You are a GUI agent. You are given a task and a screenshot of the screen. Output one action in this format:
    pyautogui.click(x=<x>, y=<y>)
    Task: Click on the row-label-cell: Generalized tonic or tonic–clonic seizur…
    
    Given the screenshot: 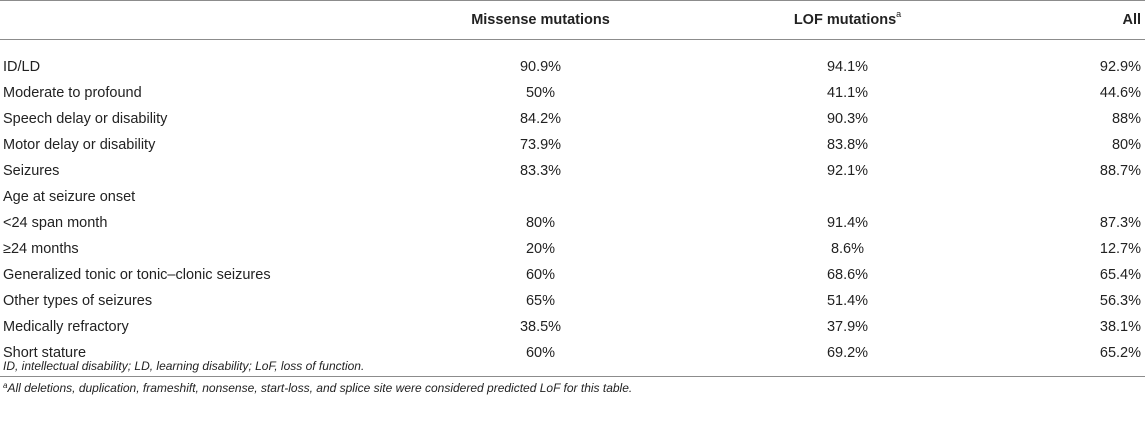 What is the action you would take?
    pyautogui.click(x=137, y=275)
    